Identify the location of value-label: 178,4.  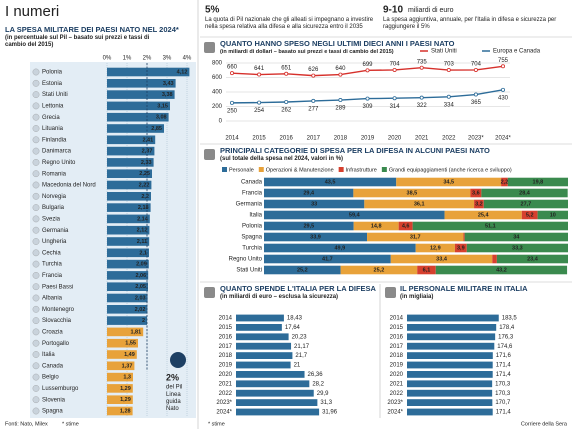
(507, 328).